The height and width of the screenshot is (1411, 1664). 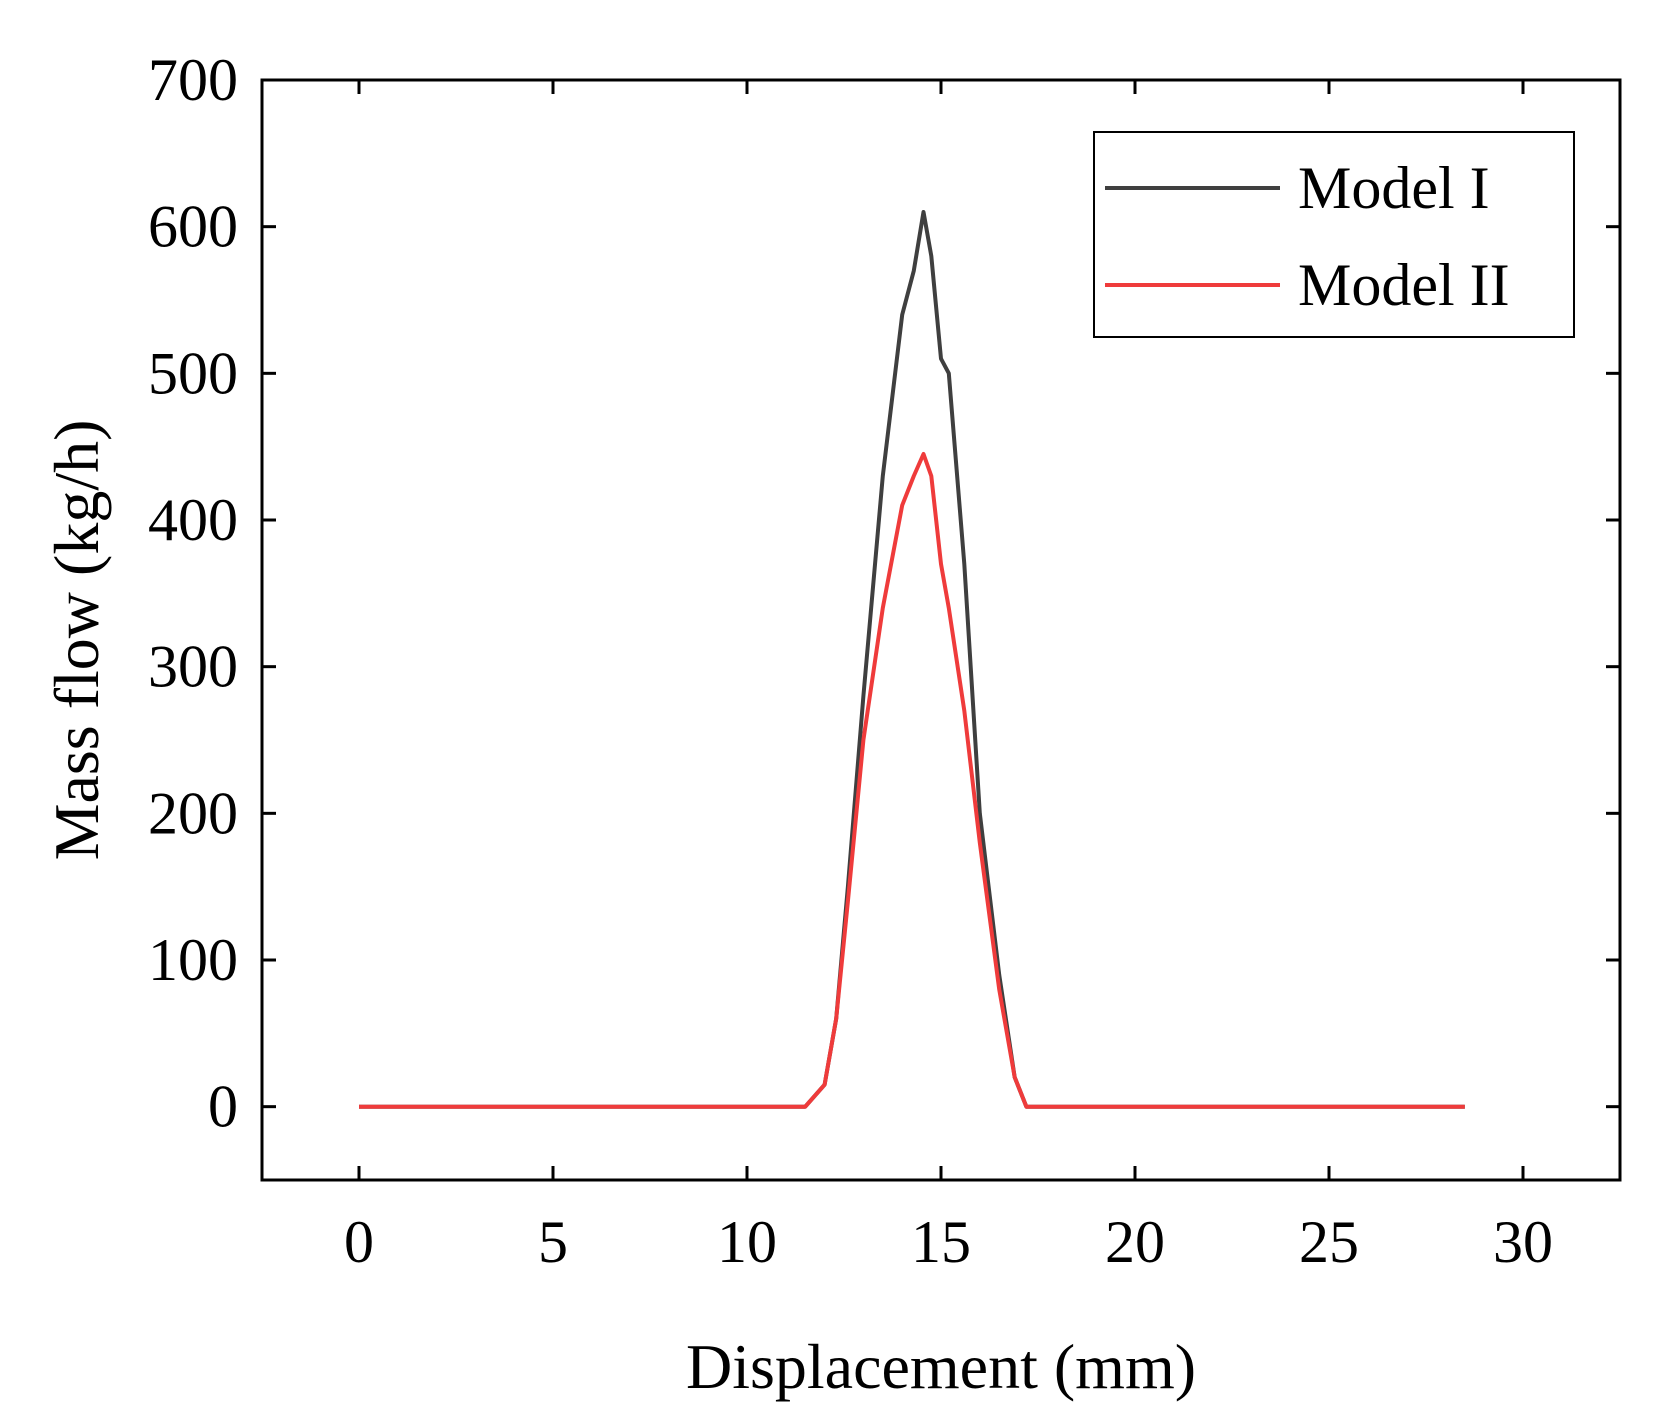 I want to click on x-tick-label-3: 15, so click(x=941, y=1242).